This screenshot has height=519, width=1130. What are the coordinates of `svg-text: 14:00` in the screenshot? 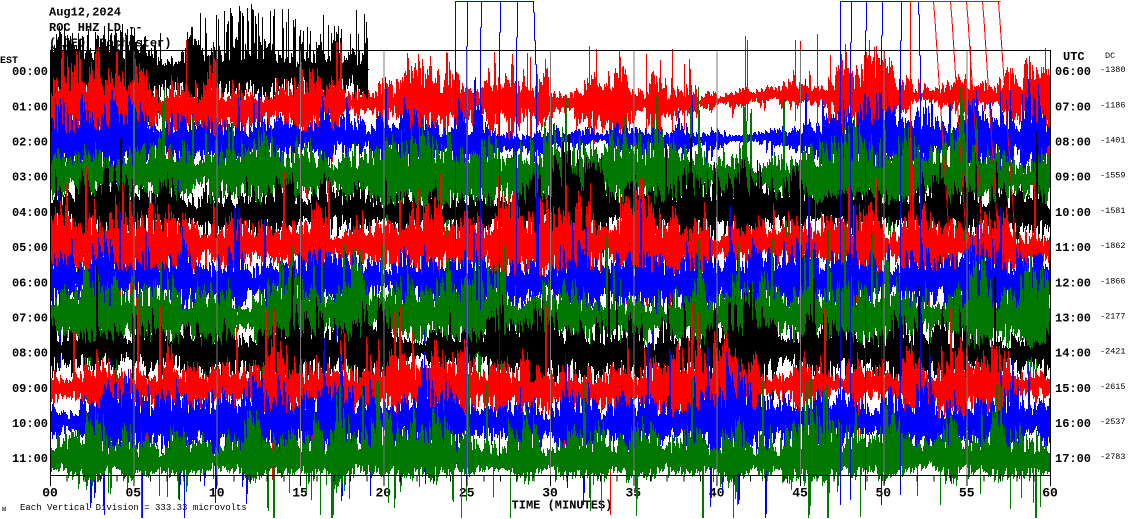 It's located at (1073, 354).